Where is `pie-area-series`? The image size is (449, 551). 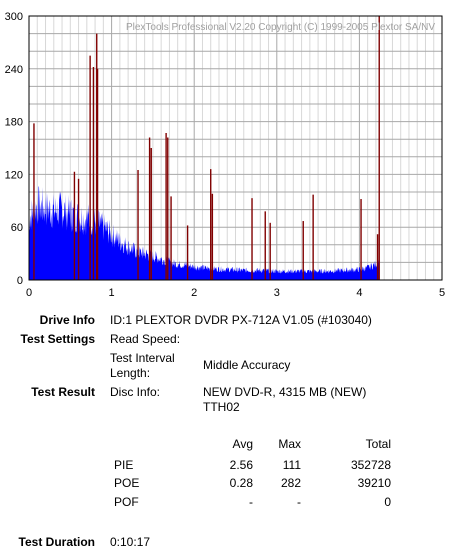 pie-area-series is located at coordinates (204, 233).